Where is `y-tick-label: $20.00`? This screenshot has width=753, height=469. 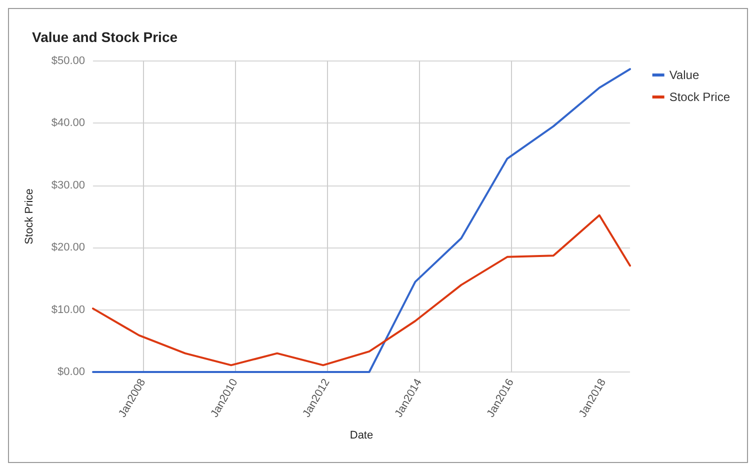
y-tick-label: $20.00 is located at coordinates (68, 248).